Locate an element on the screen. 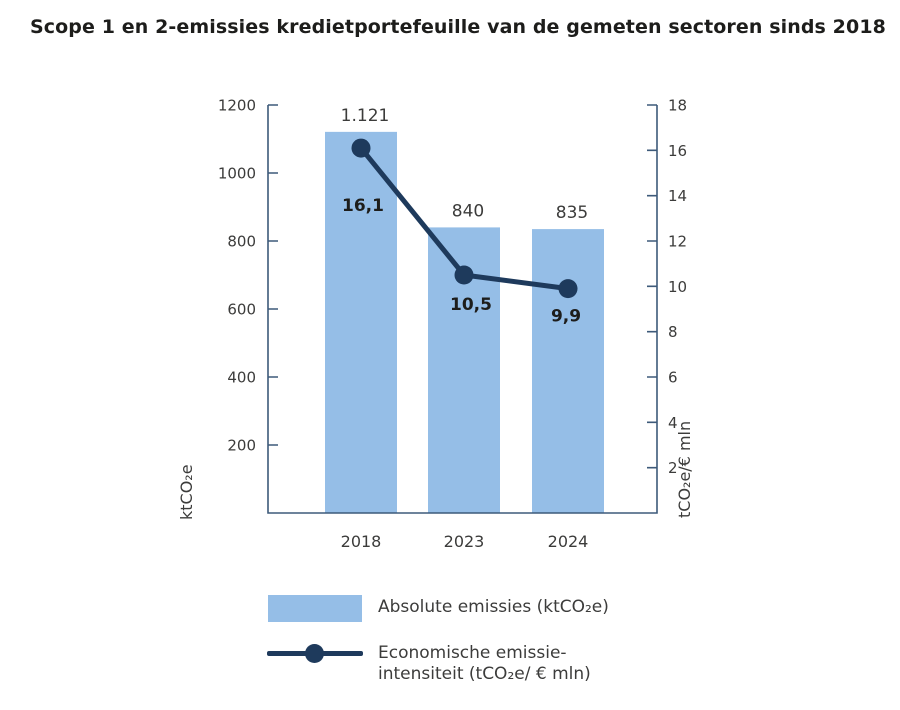  intensity-value-label-2024: 9,9 is located at coordinates (566, 317).